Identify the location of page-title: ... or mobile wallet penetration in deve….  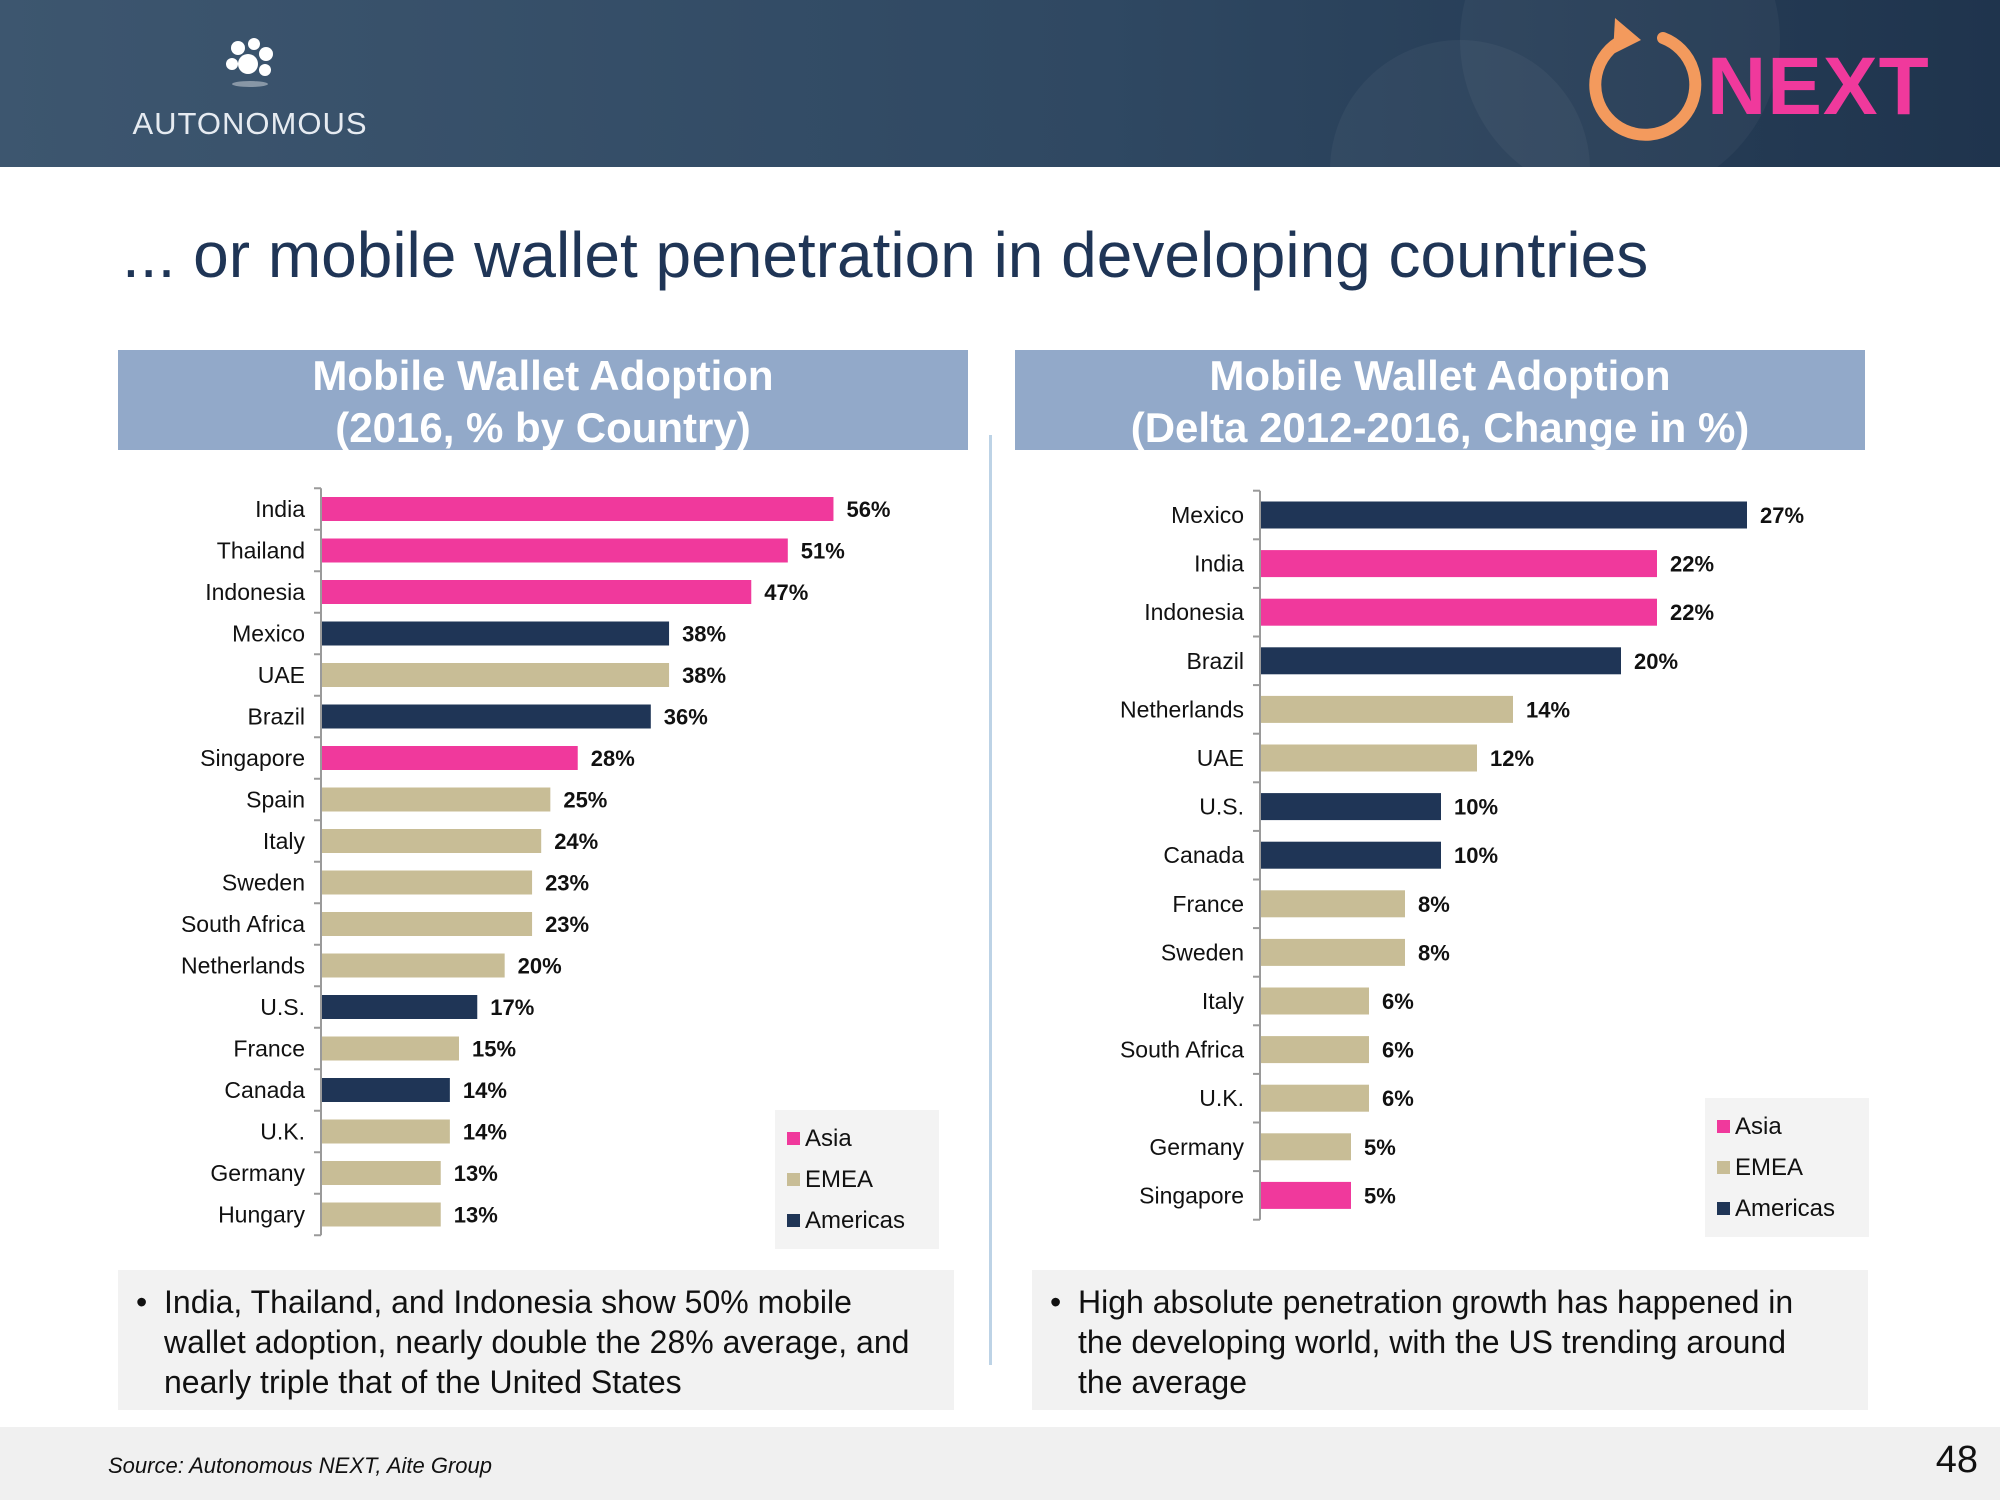
(885, 255).